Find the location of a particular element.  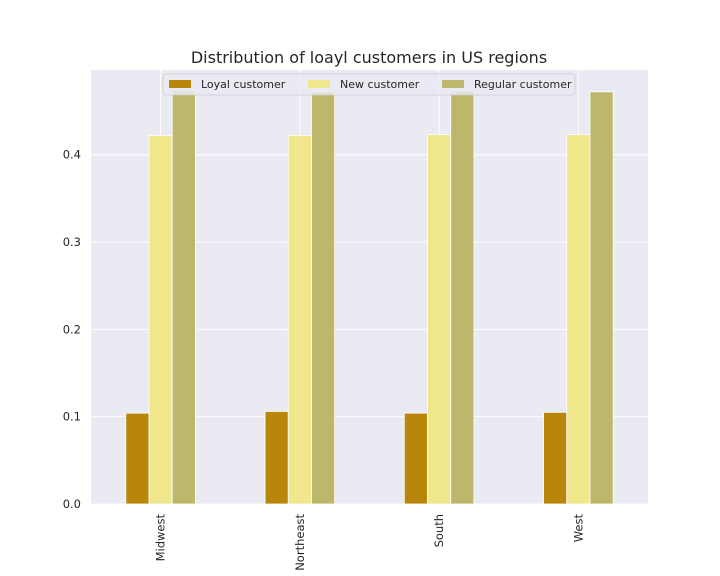

bar-regular-customer-northeast is located at coordinates (323, 298).